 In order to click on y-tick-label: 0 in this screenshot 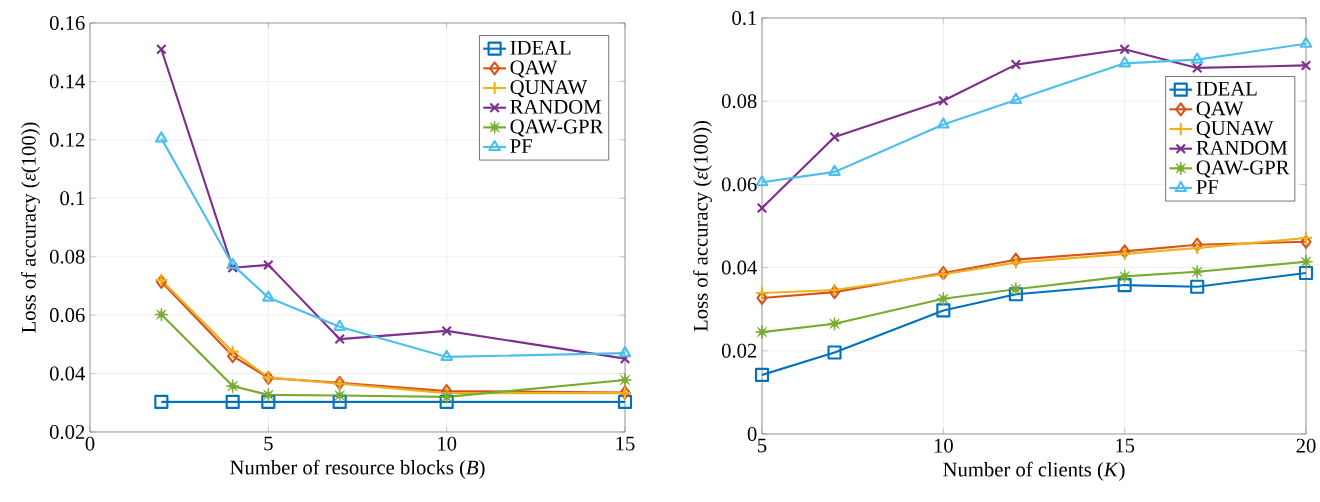, I will do `click(752, 434)`.